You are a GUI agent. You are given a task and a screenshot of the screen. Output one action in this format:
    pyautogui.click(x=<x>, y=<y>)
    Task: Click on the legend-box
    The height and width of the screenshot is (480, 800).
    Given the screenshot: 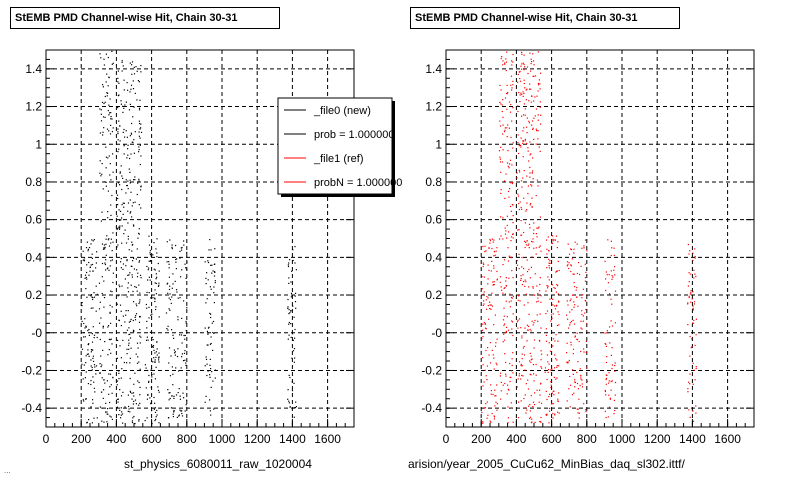 What is the action you would take?
    pyautogui.click(x=335, y=146)
    